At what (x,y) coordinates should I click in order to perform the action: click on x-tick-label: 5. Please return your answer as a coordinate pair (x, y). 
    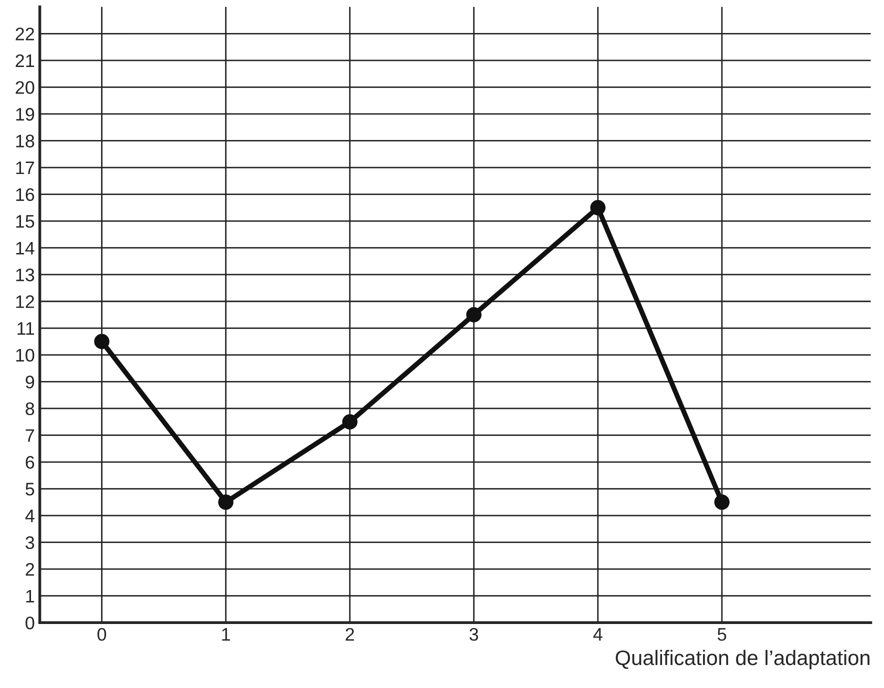
    Looking at the image, I should click on (722, 634).